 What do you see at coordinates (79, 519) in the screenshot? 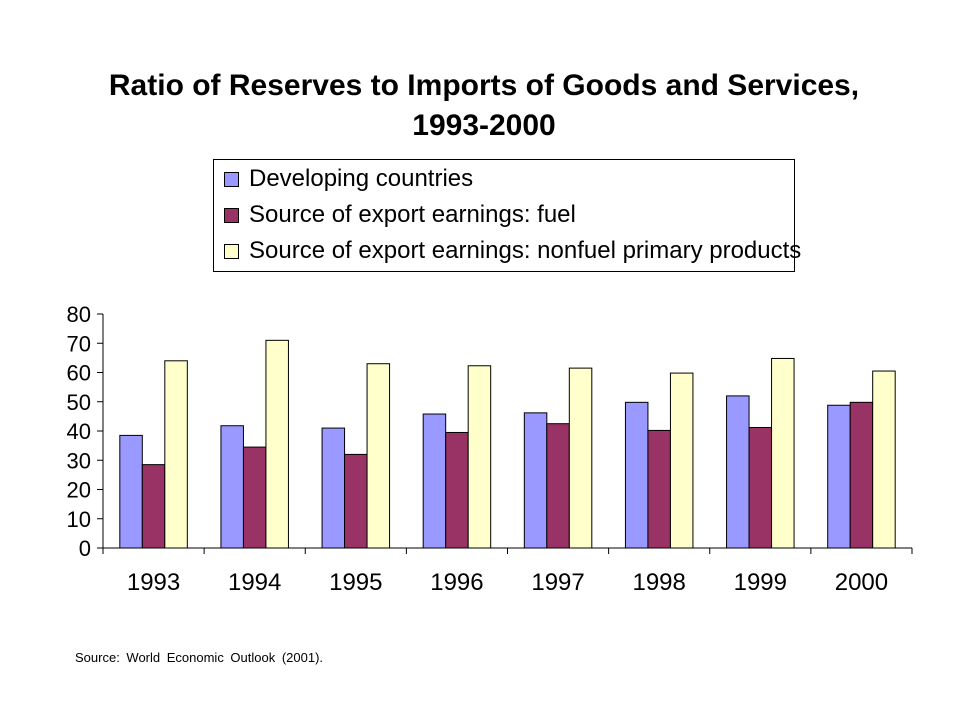
I see `y-tick-label-10: 10` at bounding box center [79, 519].